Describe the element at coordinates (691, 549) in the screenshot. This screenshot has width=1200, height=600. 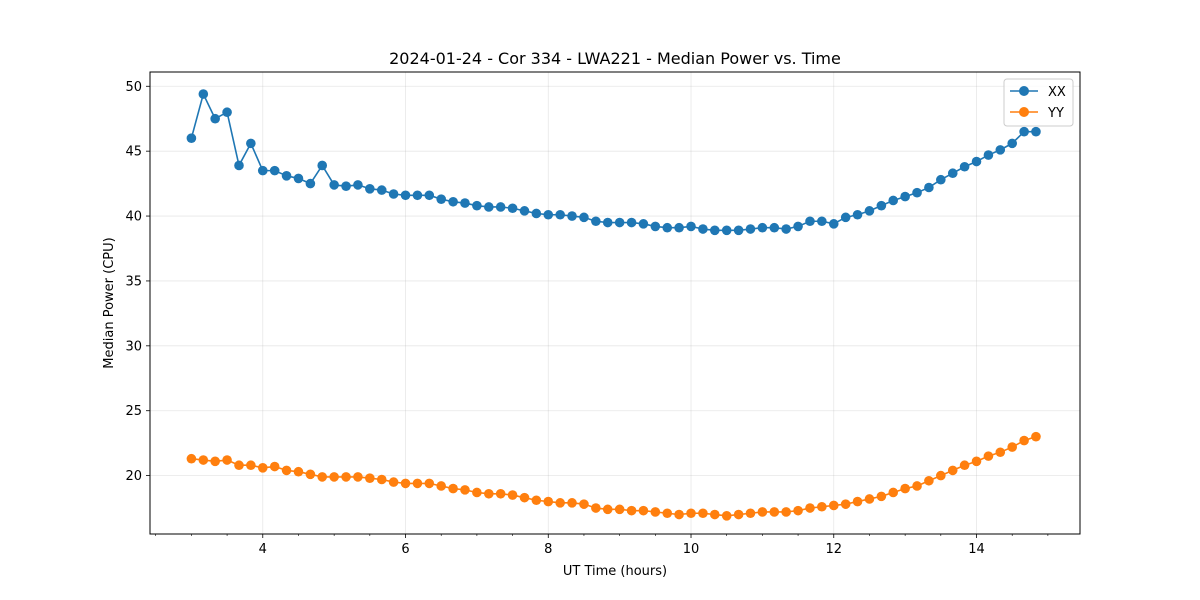
I see `x-tick-label: 10` at that location.